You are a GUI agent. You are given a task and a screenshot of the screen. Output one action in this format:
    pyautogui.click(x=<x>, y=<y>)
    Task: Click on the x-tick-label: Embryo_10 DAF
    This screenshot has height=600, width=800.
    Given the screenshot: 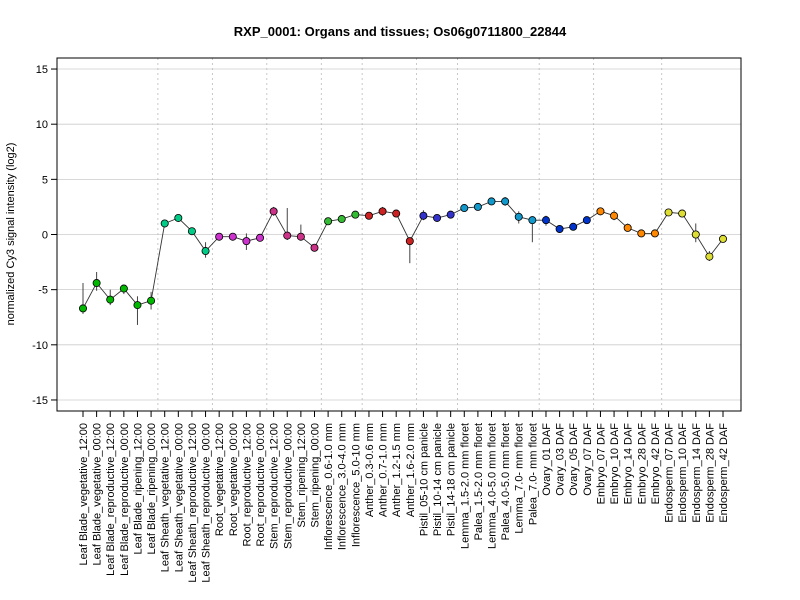 What is the action you would take?
    pyautogui.click(x=615, y=464)
    